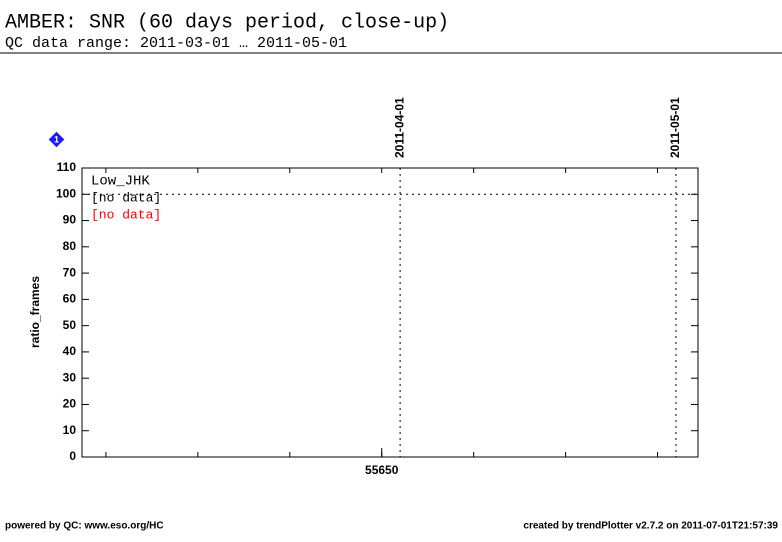 This screenshot has width=782, height=542. I want to click on y-tick-label: 40, so click(70, 351).